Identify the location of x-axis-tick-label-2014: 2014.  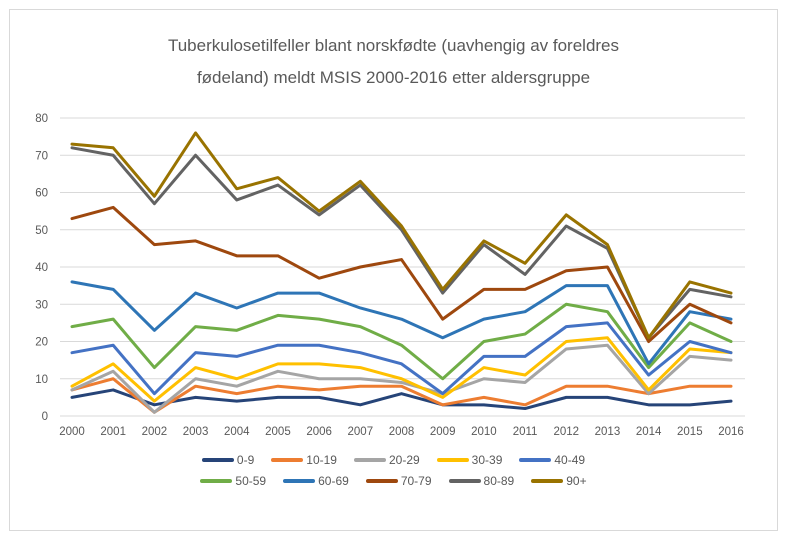
(649, 432).